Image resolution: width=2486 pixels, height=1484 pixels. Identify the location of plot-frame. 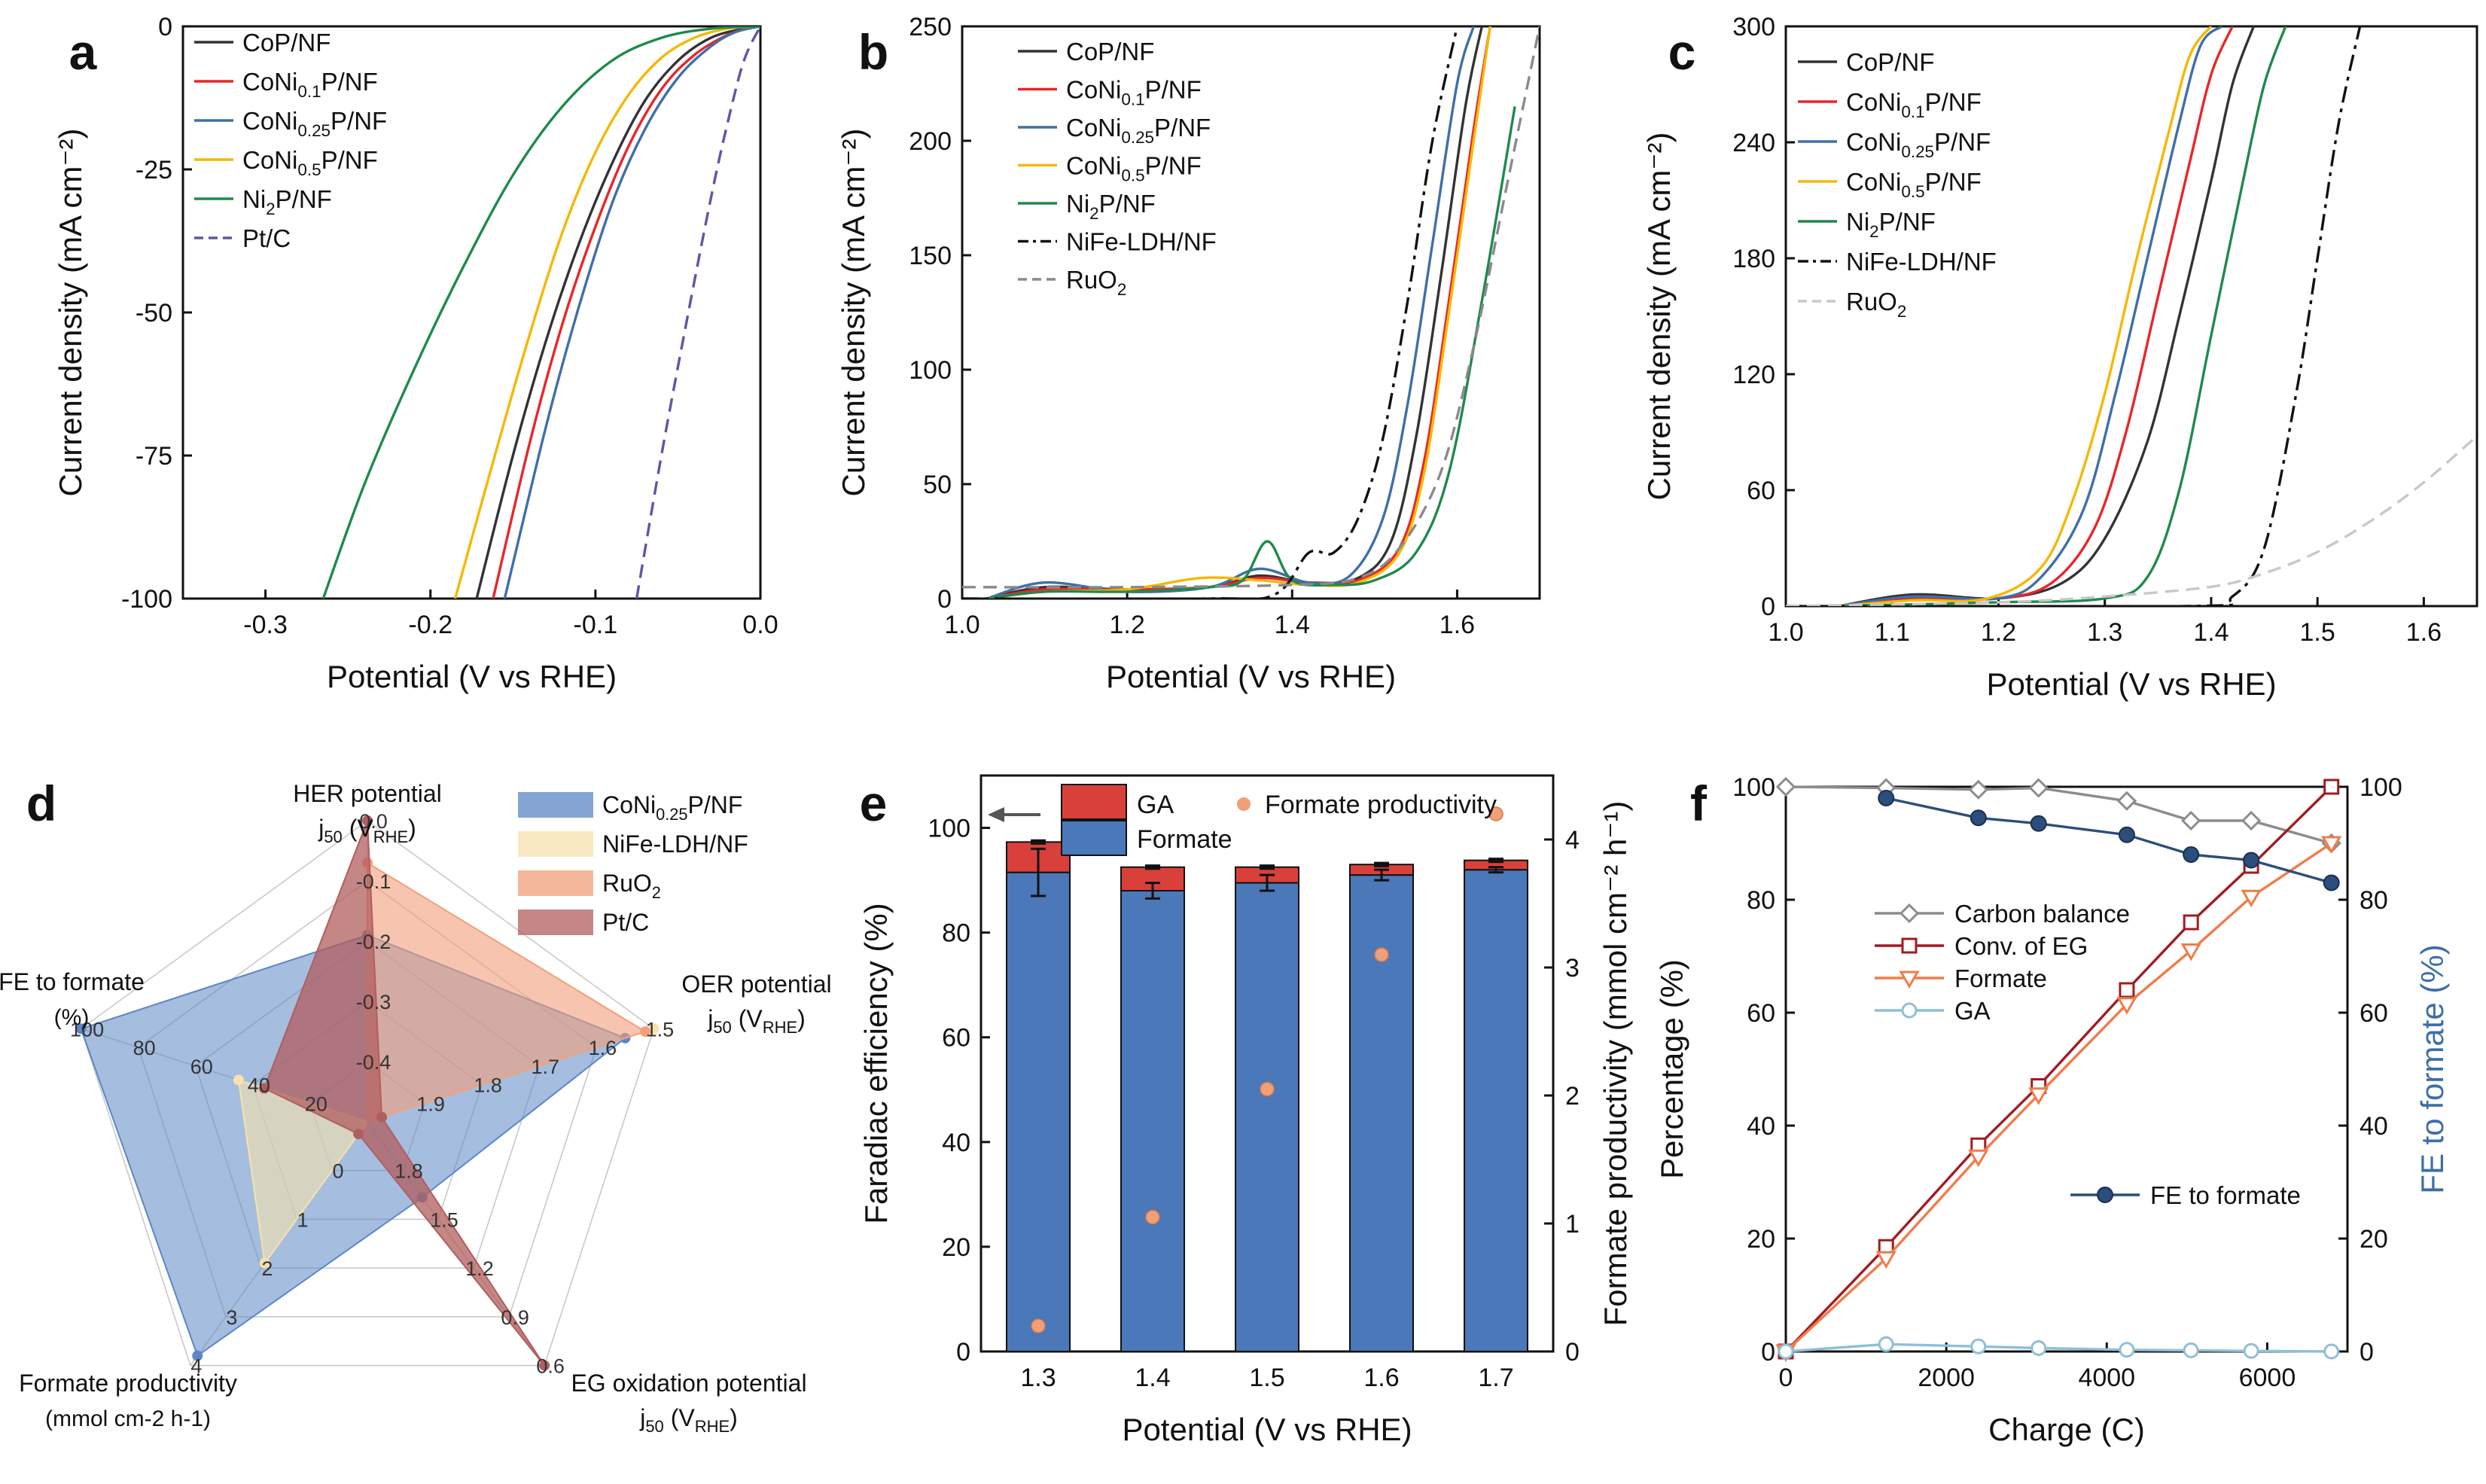
(1251, 312).